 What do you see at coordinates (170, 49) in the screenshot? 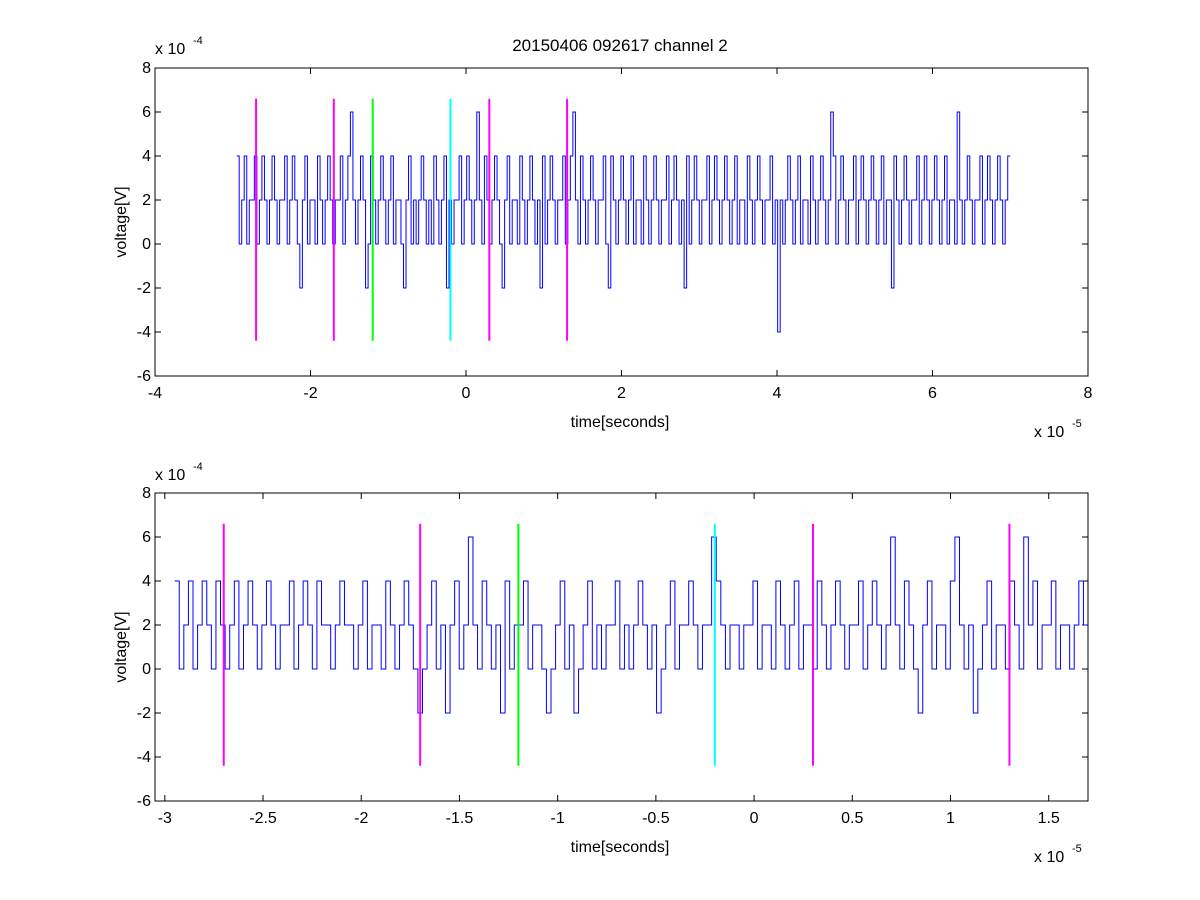
I see `top-y-multiplier: x 10` at bounding box center [170, 49].